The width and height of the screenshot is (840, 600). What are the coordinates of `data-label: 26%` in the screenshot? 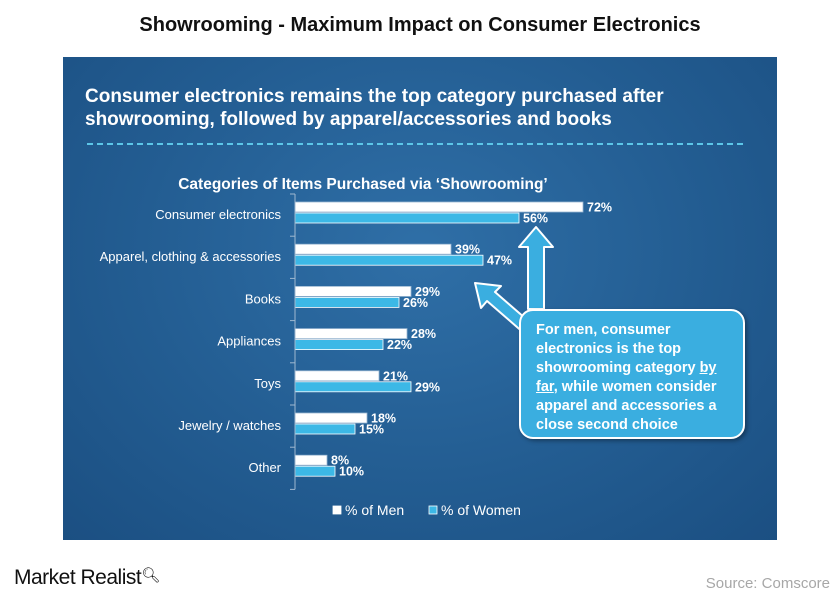 It's located at (415, 303).